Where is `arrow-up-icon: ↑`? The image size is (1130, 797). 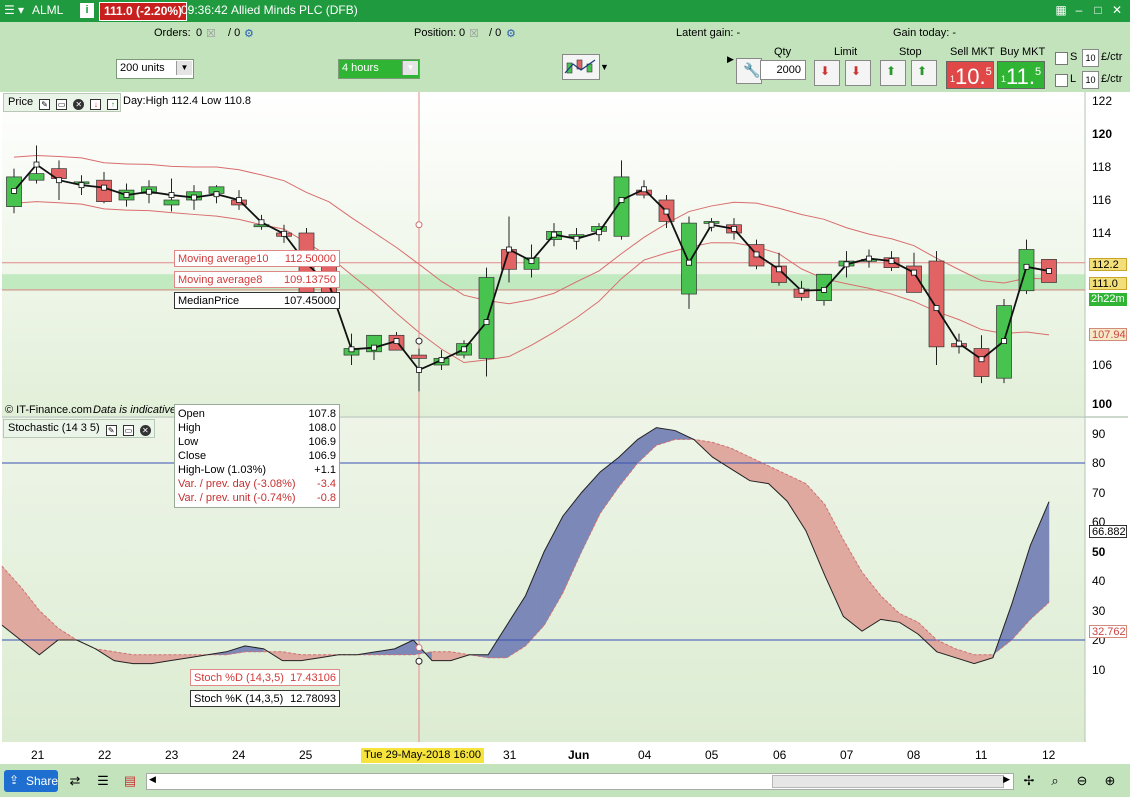 arrow-up-icon: ↑ is located at coordinates (113, 104).